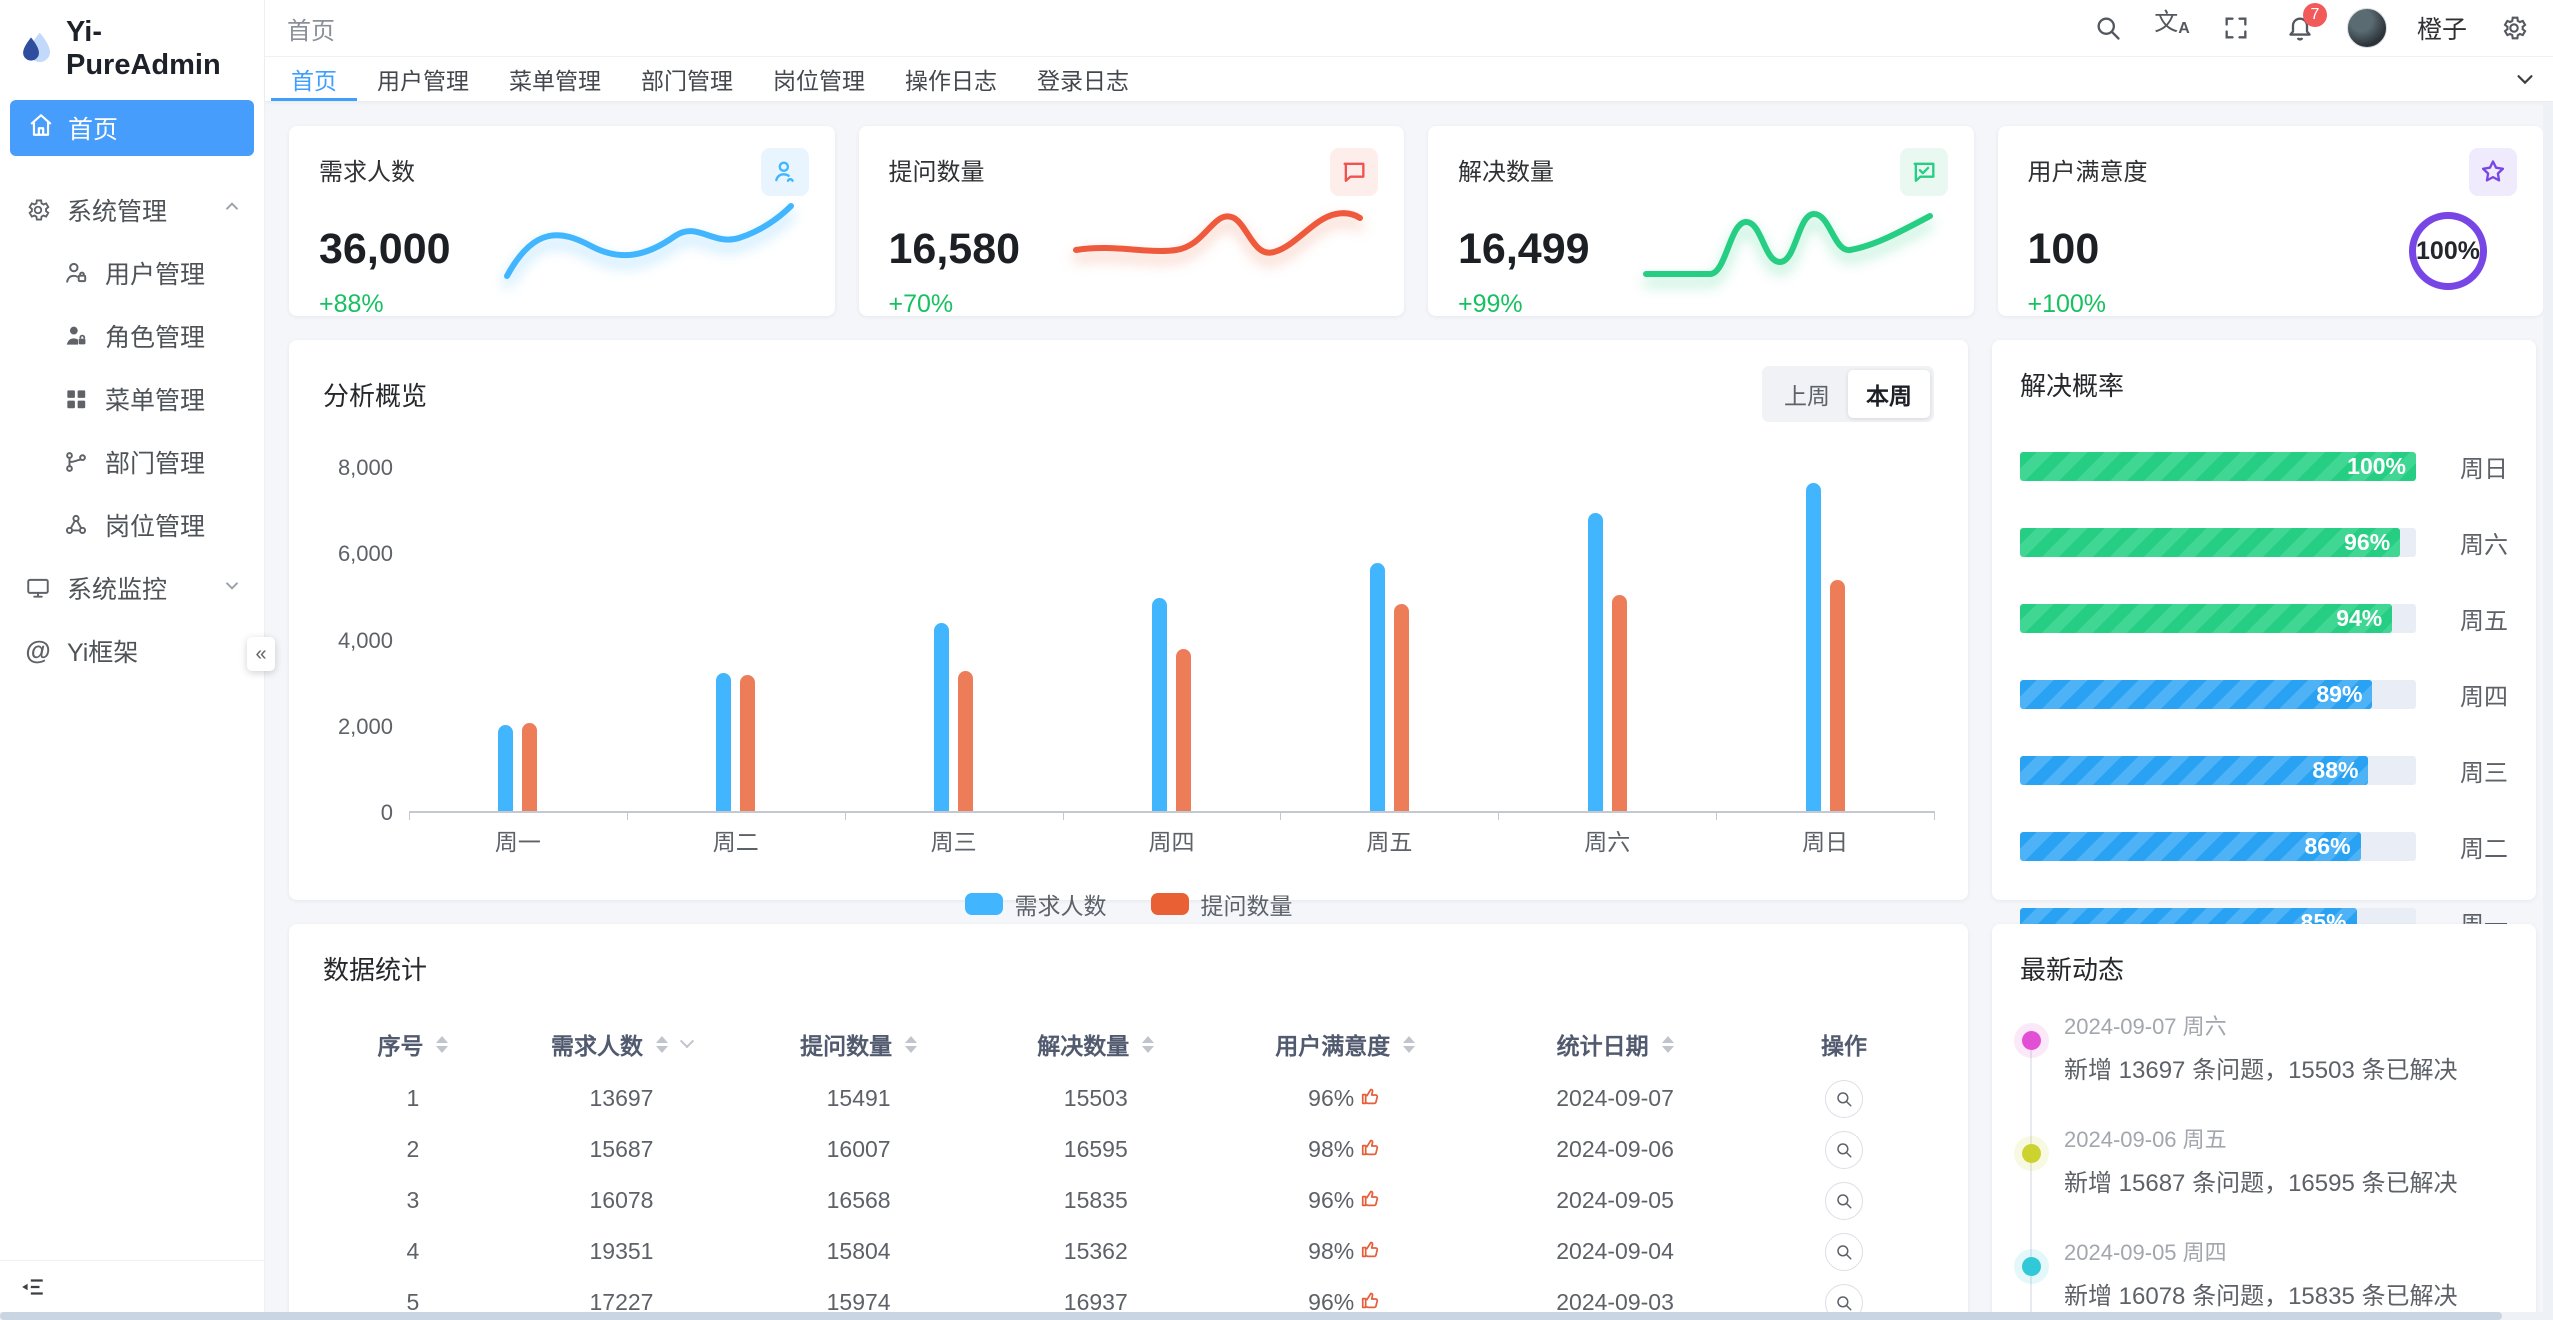 This screenshot has width=2553, height=1320. Describe the element at coordinates (2514, 28) in the screenshot. I see `gear-icon` at that location.